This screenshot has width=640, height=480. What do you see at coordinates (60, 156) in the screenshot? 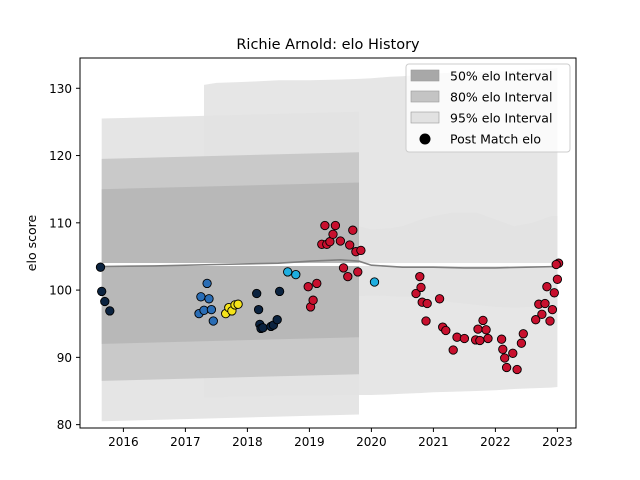
I see `y-tick-label: 120` at bounding box center [60, 156].